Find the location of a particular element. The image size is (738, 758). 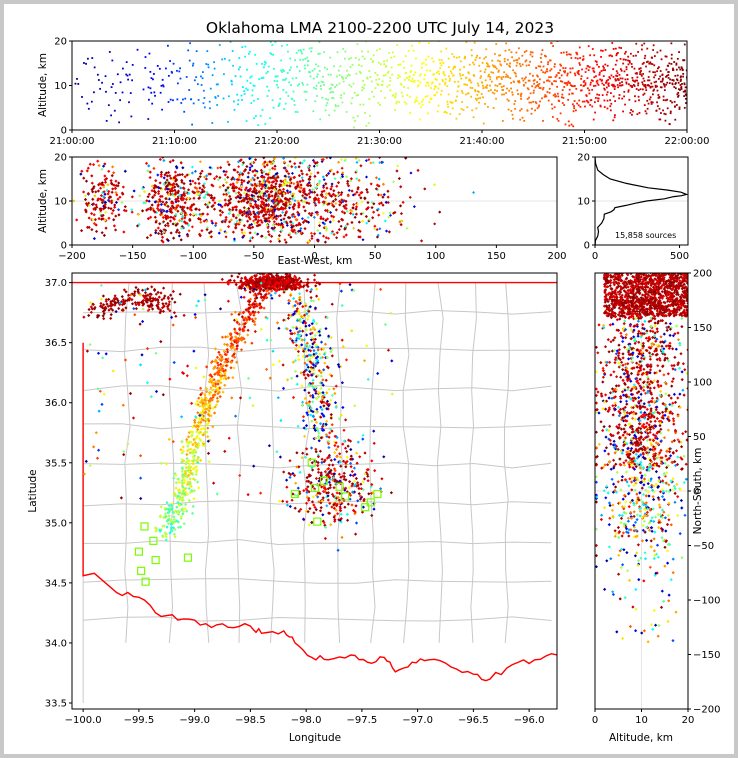

sources-count-label: 15,858 sources is located at coordinates (645, 235).